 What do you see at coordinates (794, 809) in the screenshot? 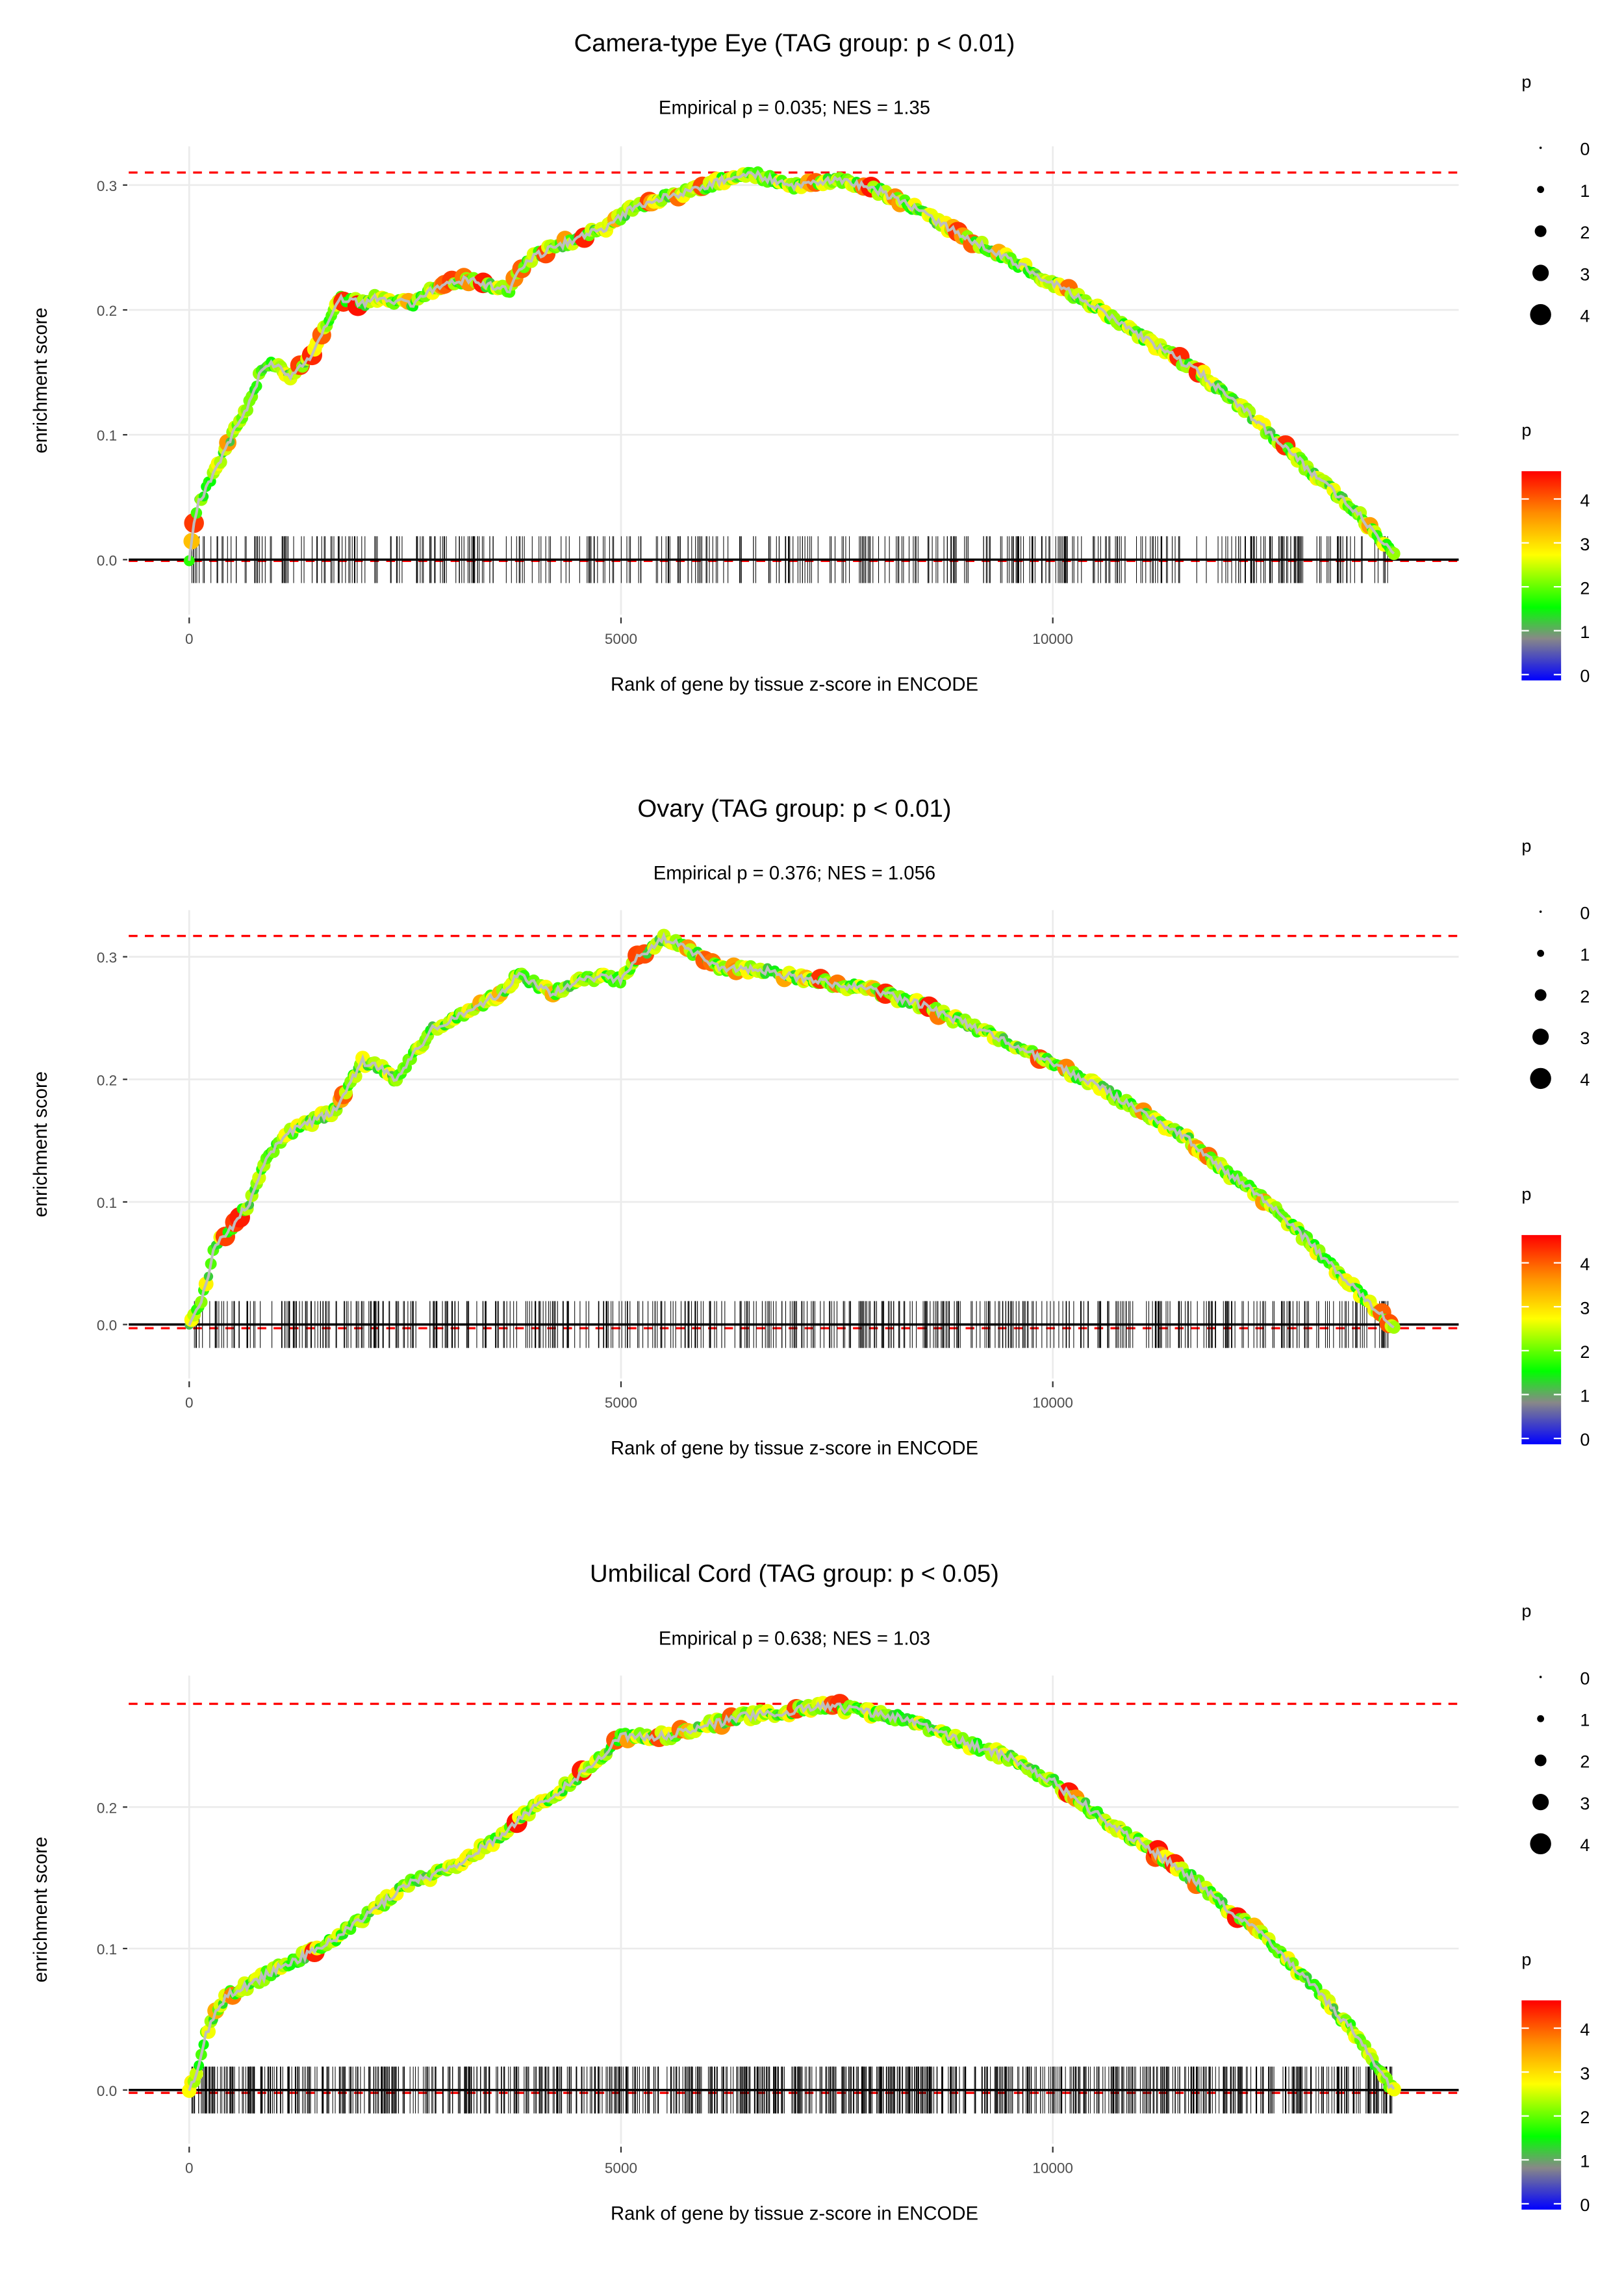
I see `plot-title: Ovary (TAG group: p < 0.01)` at bounding box center [794, 809].